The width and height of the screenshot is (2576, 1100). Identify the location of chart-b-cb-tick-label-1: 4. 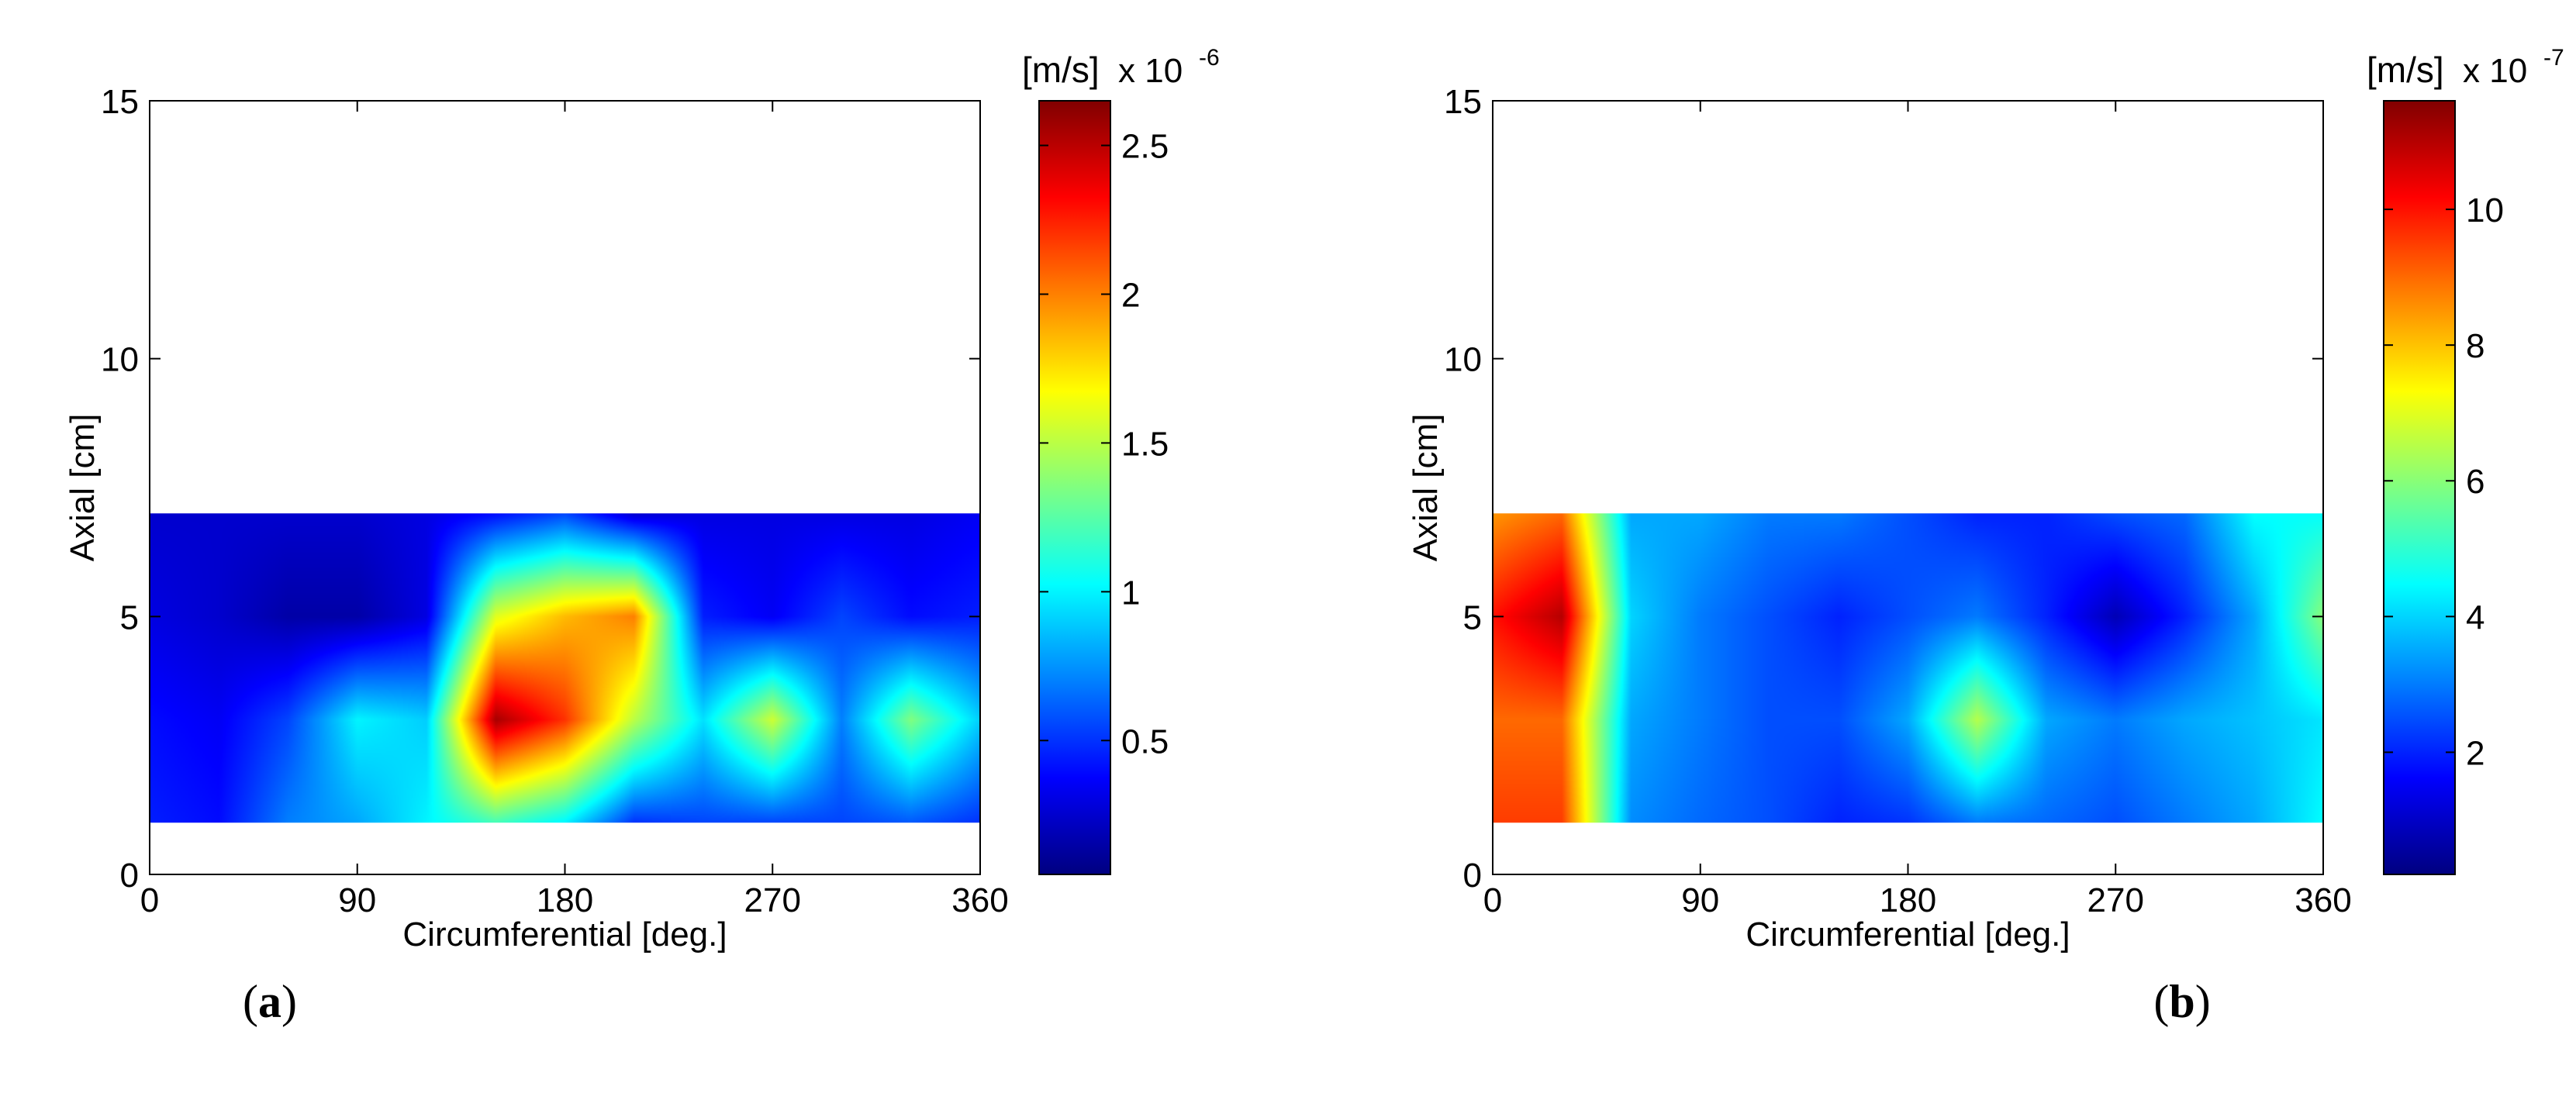
(2475, 617).